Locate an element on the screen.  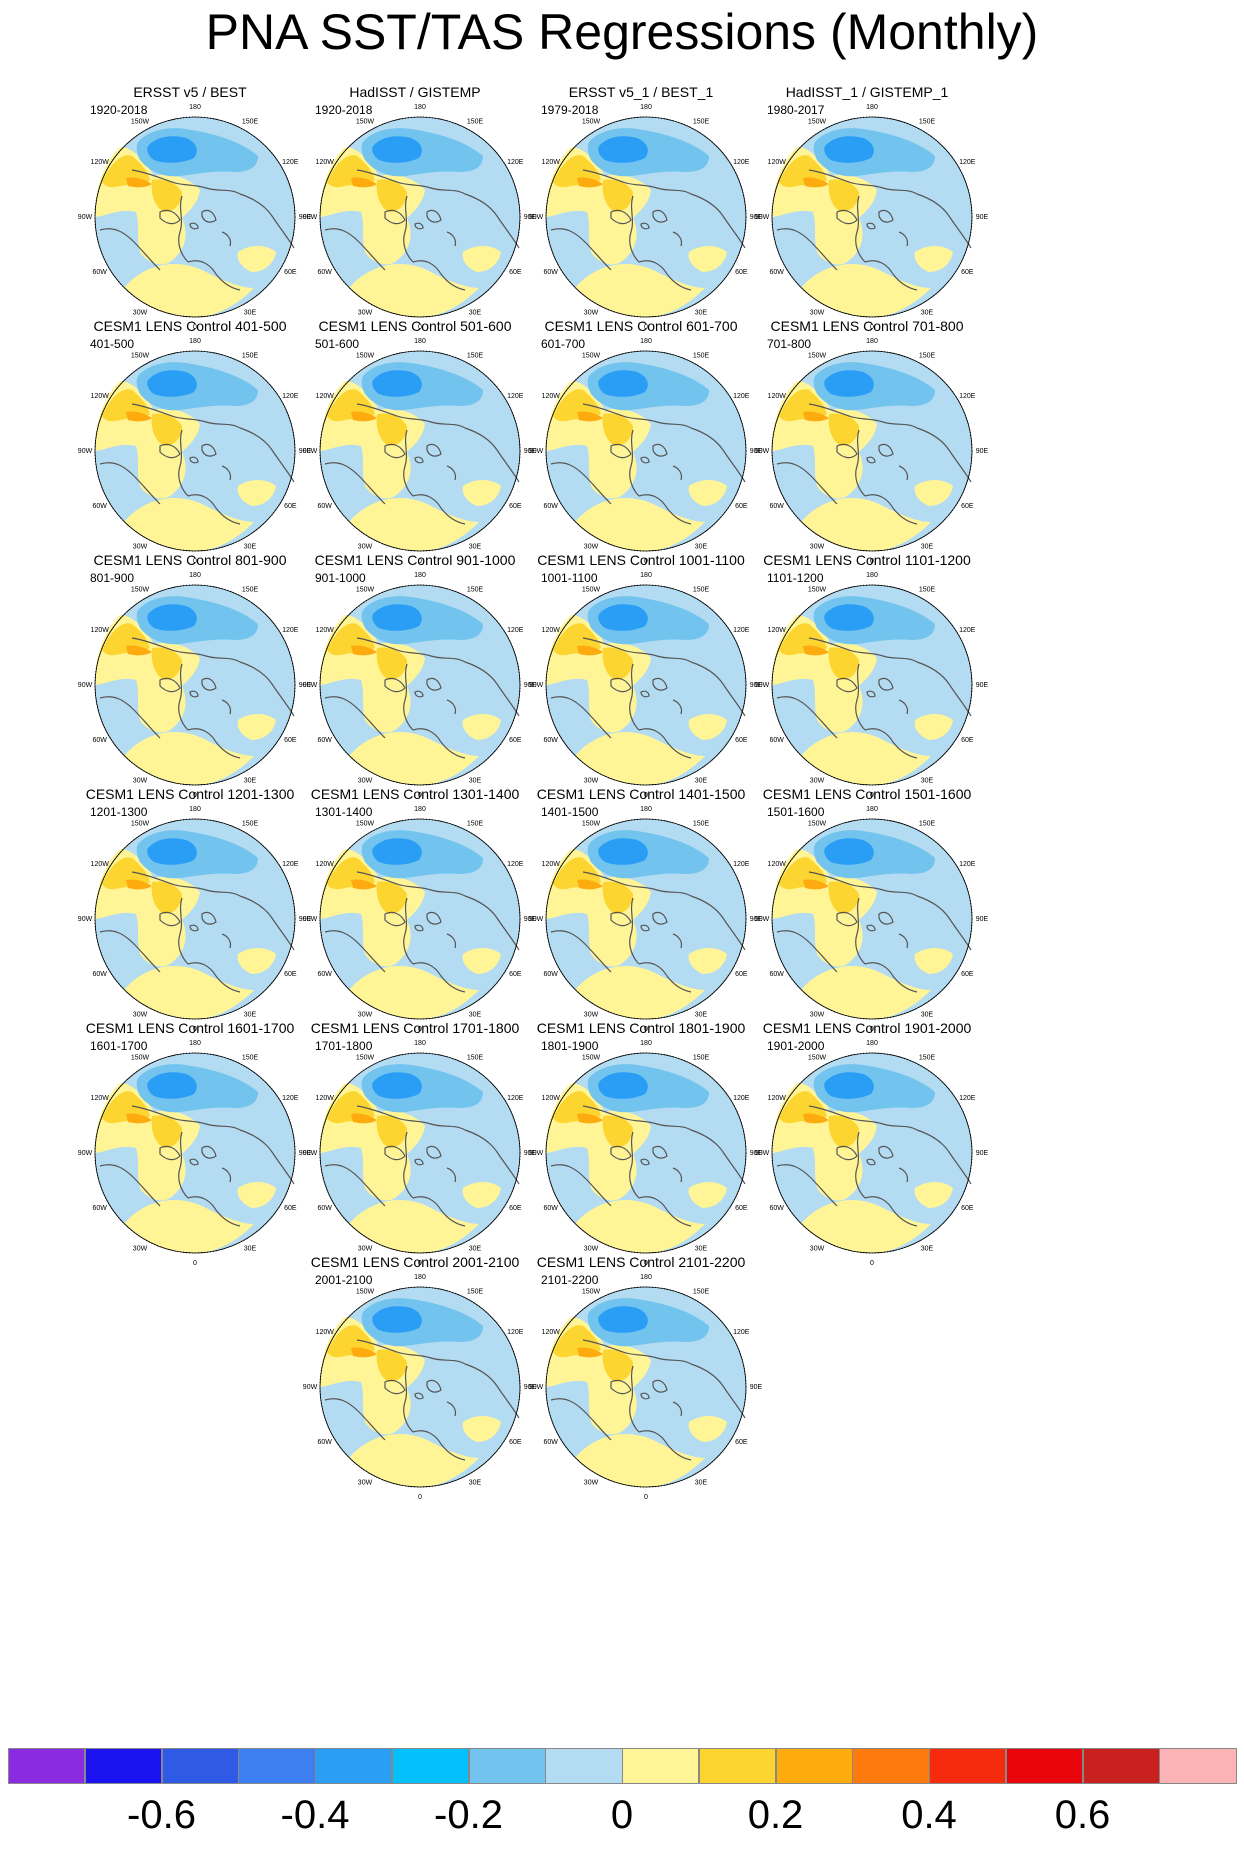
colorbar-label: 0.6 is located at coordinates (1082, 1815).